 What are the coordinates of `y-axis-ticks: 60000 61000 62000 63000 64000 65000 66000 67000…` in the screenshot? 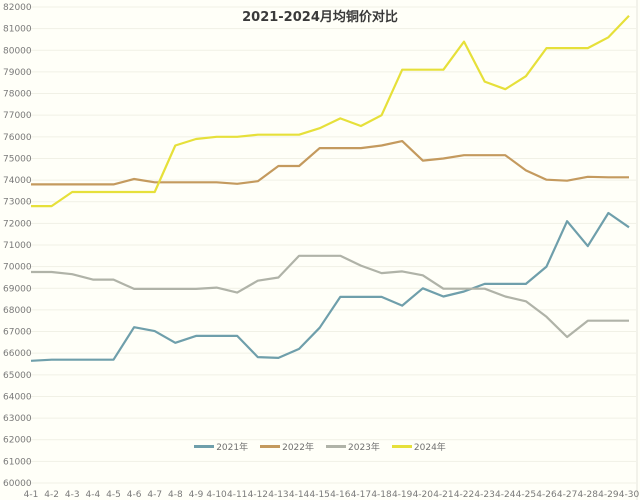 It's located at (17, 246).